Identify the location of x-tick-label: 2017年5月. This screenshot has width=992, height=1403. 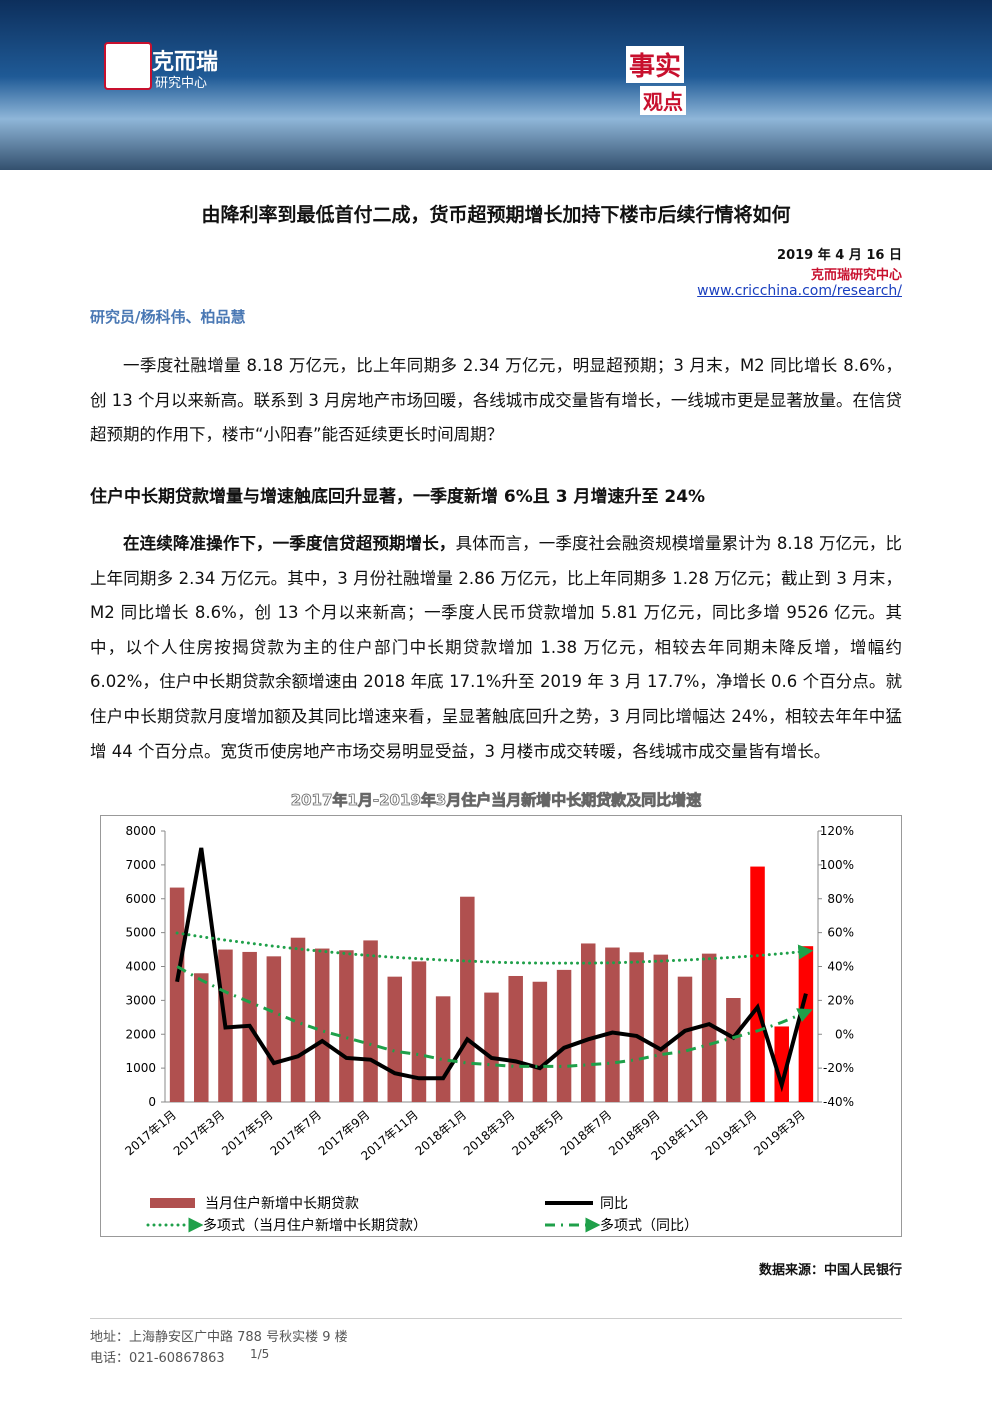
(247, 1133).